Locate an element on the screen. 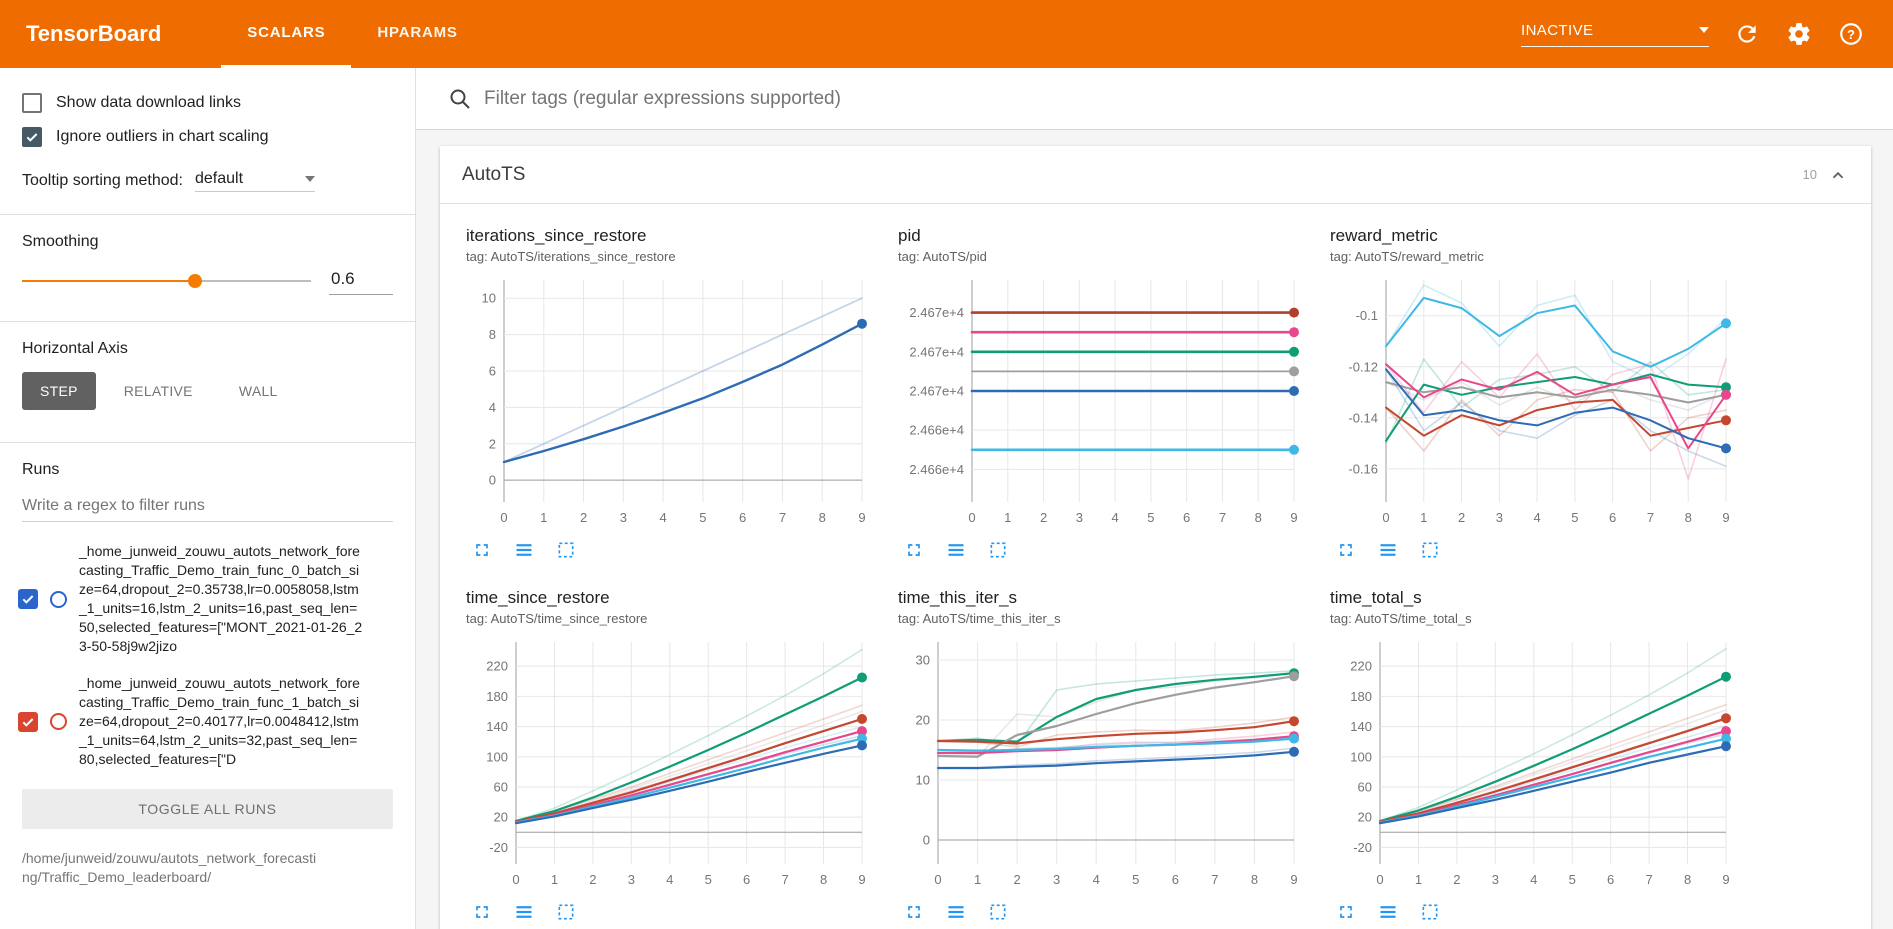 The height and width of the screenshot is (929, 1893). line-chart: 0 1 2 3 4 5 6 7 8 9 -0.1 -0.12 -0.14 -0.16 is located at coordinates (1535, 401).